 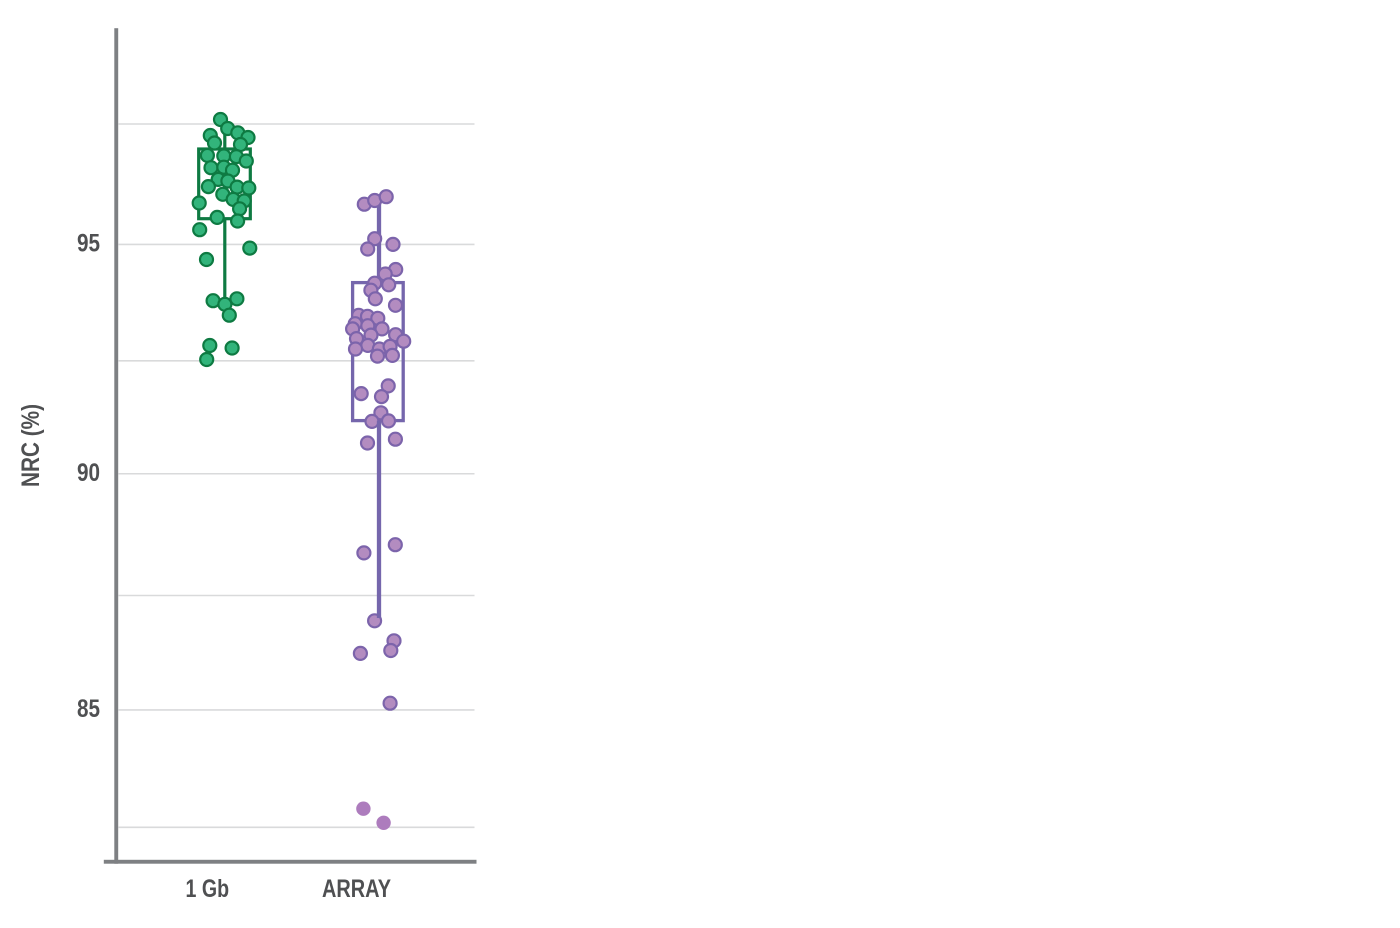 What do you see at coordinates (88, 709) in the screenshot?
I see `svg-text: 85` at bounding box center [88, 709].